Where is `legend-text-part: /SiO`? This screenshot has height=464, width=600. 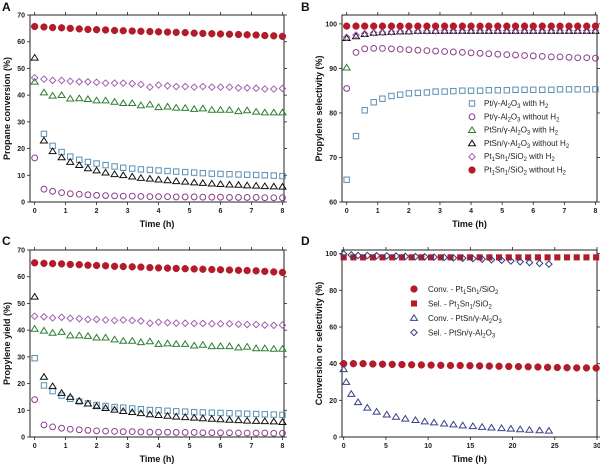
legend-text-part: /SiO is located at coordinates (481, 304).